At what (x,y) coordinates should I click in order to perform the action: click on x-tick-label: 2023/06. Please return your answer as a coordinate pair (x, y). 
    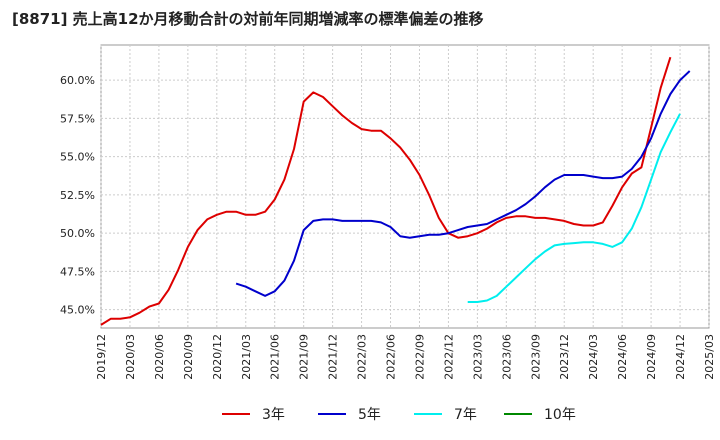
    Looking at the image, I should click on (506, 357).